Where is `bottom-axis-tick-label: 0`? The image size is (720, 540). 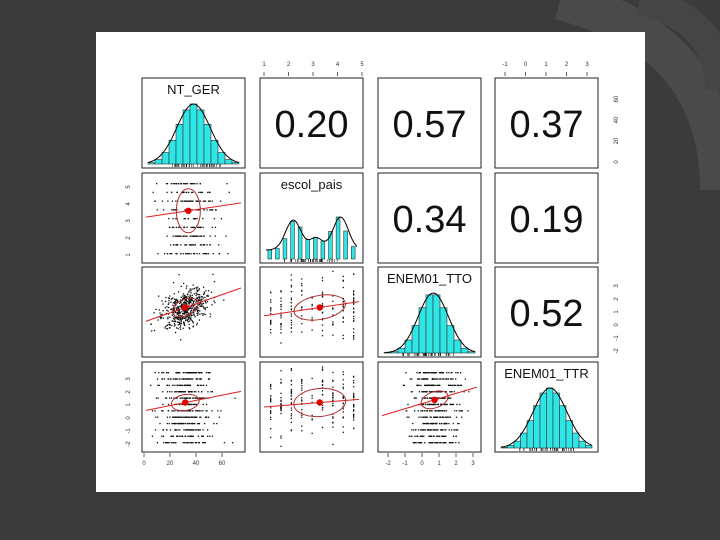 bottom-axis-tick-label: 0 is located at coordinates (422, 464).